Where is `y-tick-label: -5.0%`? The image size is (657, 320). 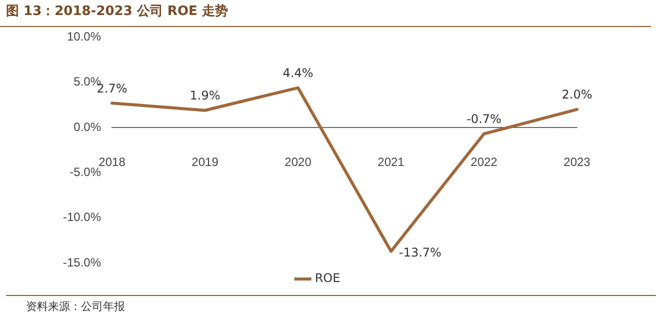
y-tick-label: -5.0% is located at coordinates (86, 171).